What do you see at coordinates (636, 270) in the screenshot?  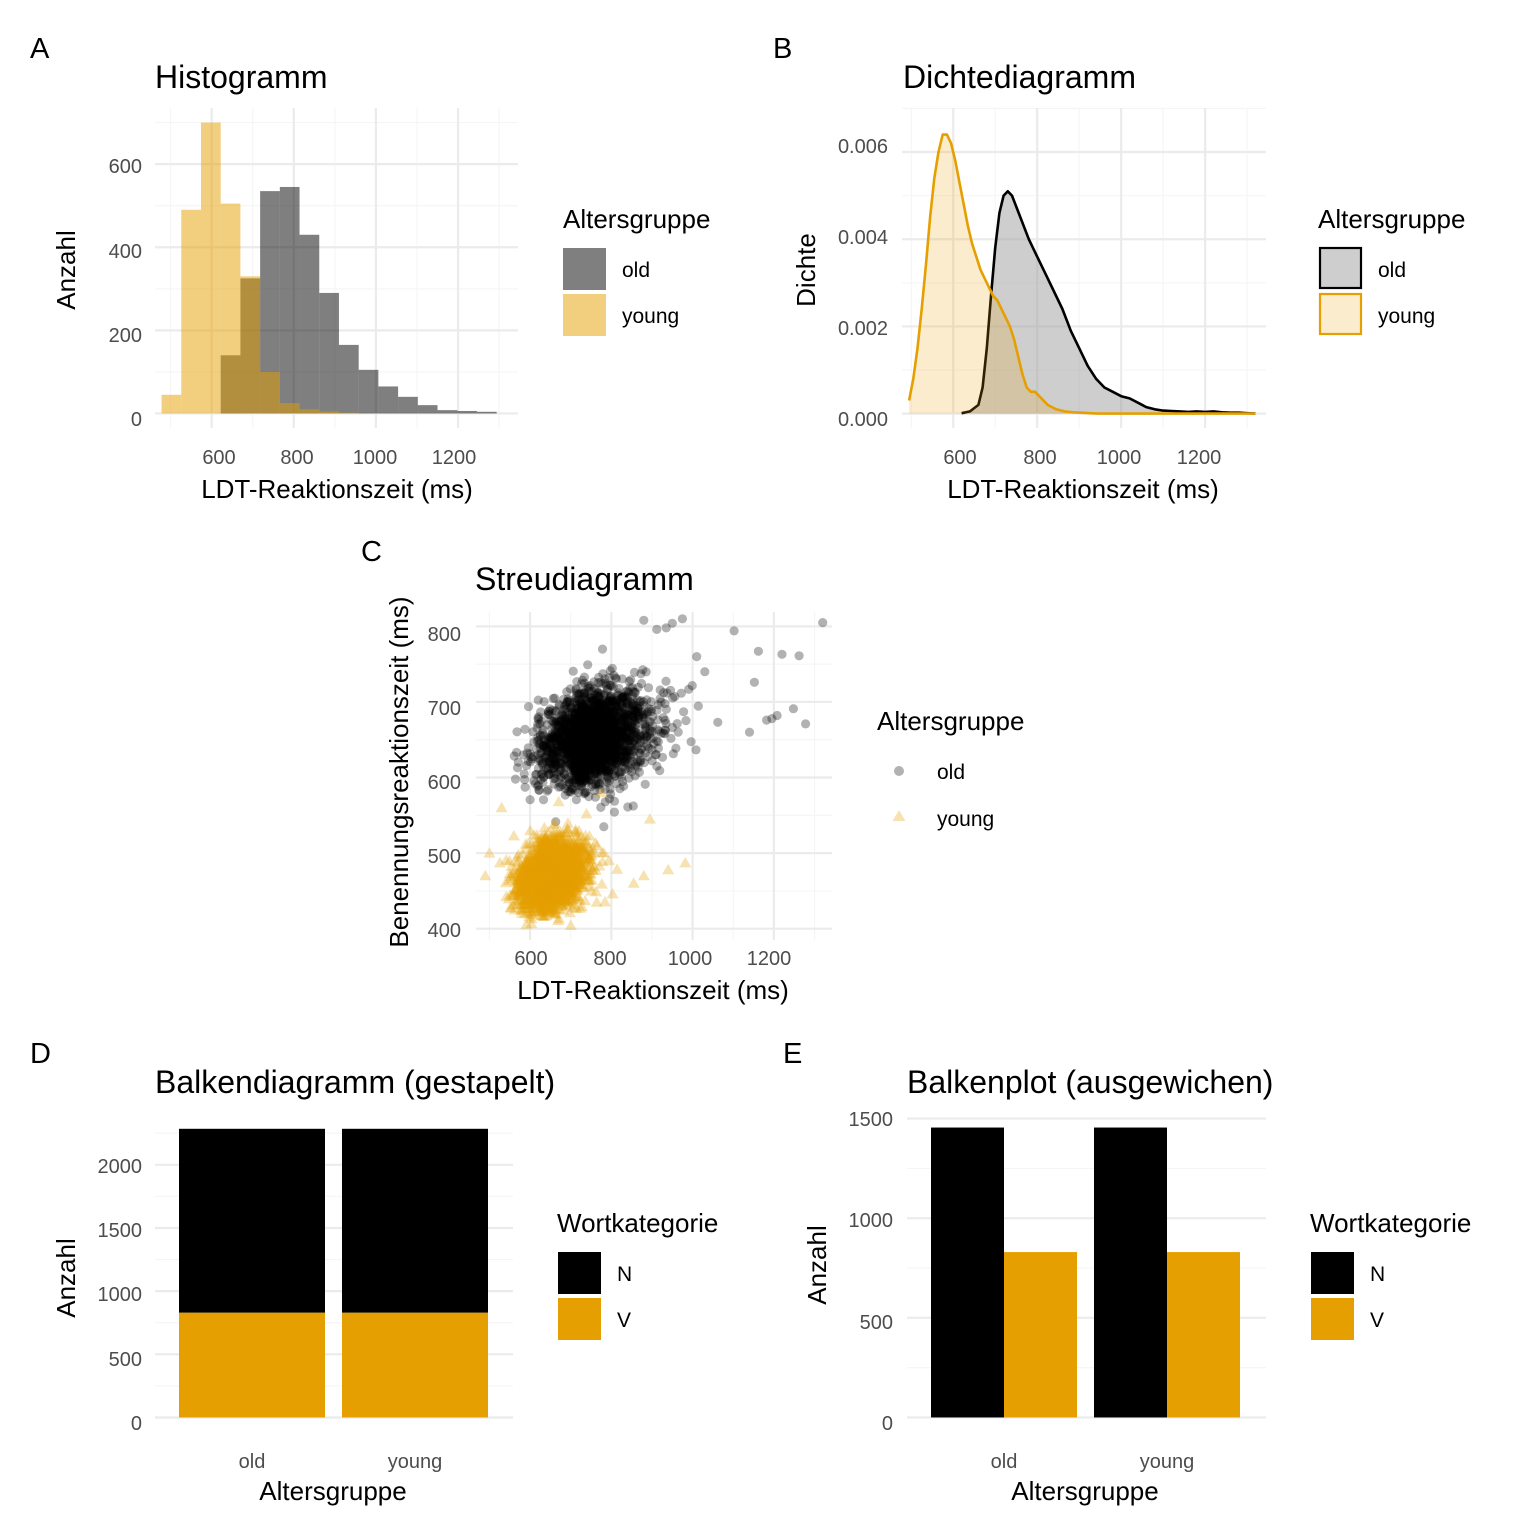 I see `legend: Altersgruppe old young` at bounding box center [636, 270].